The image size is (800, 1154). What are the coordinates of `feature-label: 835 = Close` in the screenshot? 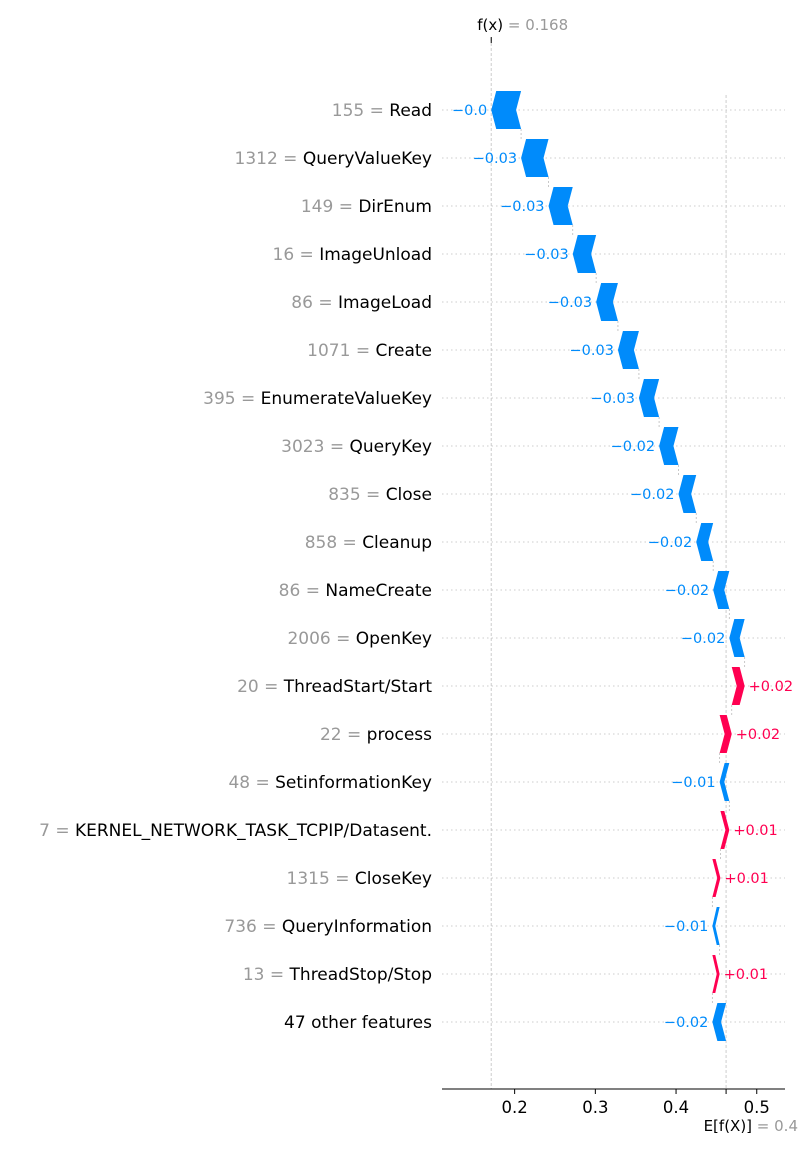 It's located at (380, 495).